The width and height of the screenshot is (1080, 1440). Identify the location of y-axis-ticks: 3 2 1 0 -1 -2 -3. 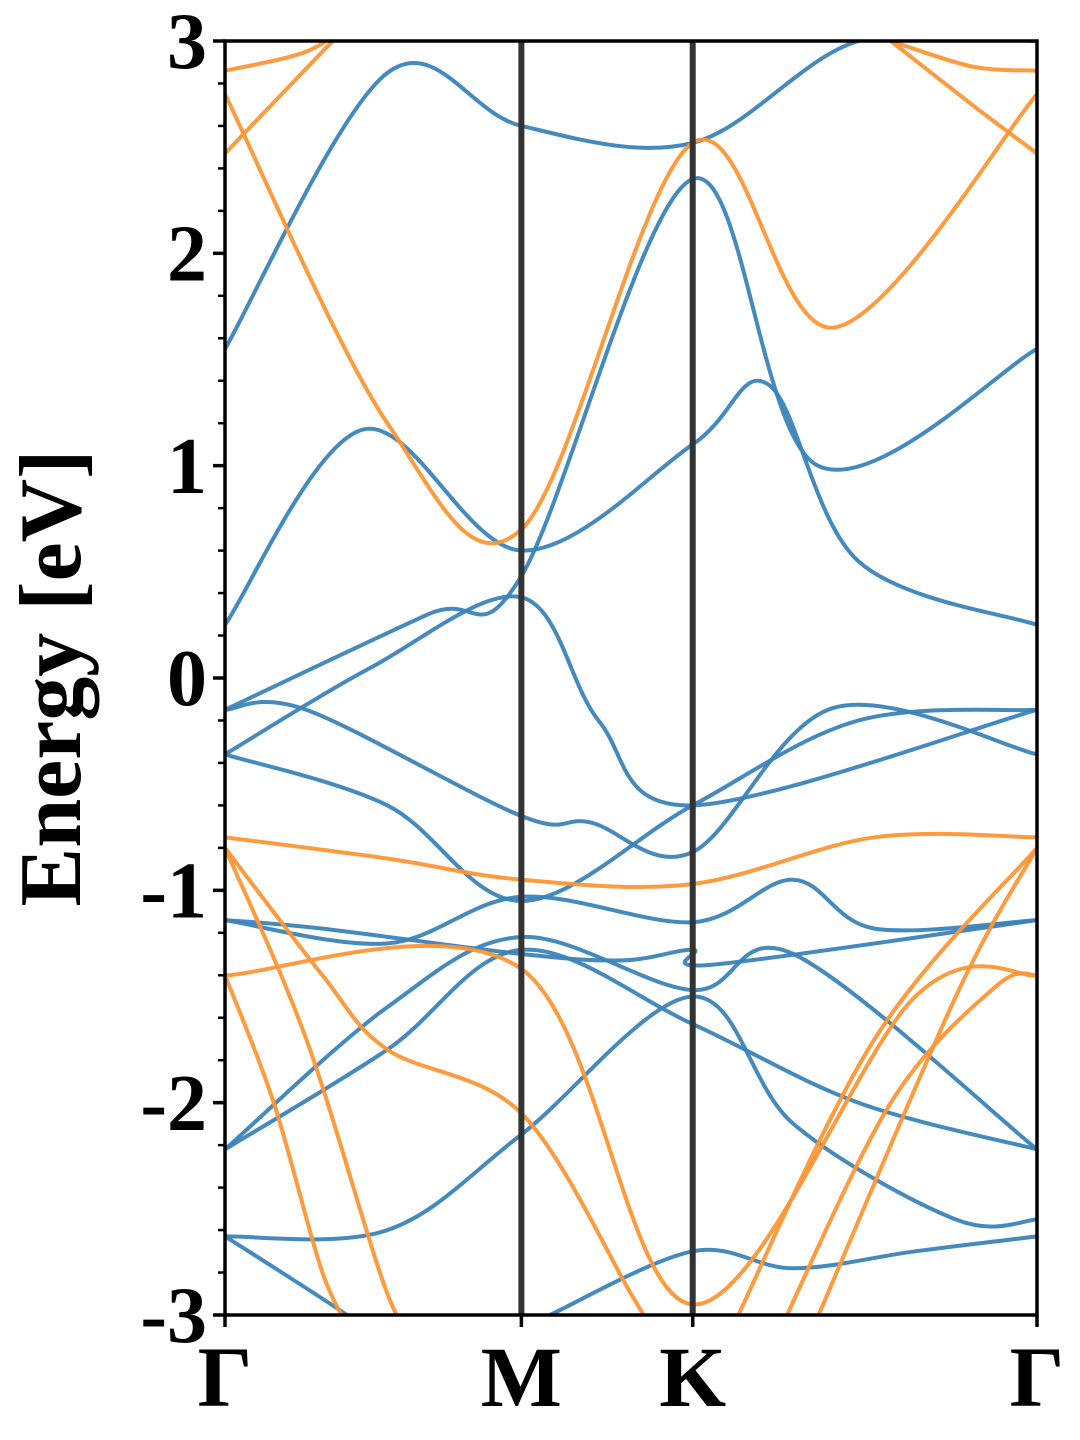
(182, 680).